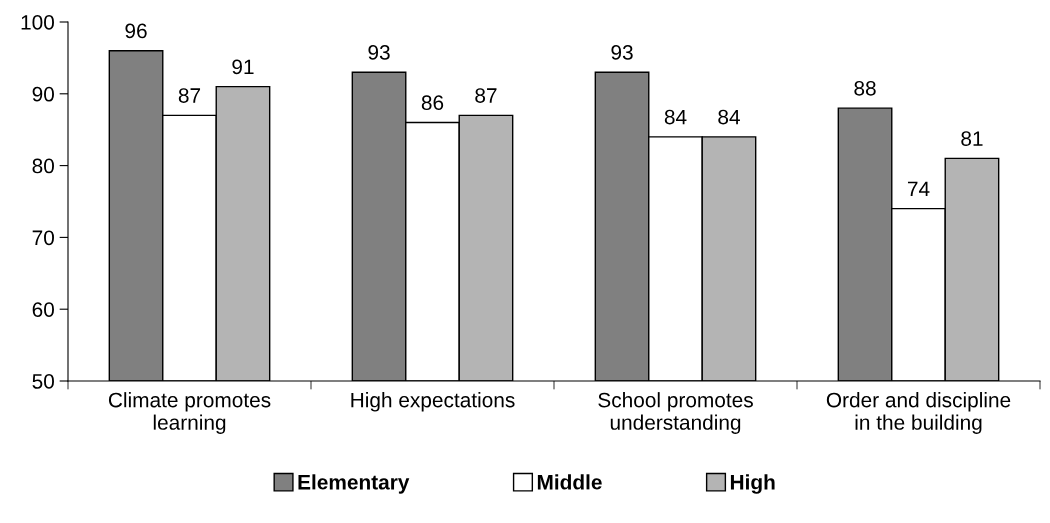  Describe the element at coordinates (43, 309) in the screenshot. I see `y-tick-label: 60` at that location.